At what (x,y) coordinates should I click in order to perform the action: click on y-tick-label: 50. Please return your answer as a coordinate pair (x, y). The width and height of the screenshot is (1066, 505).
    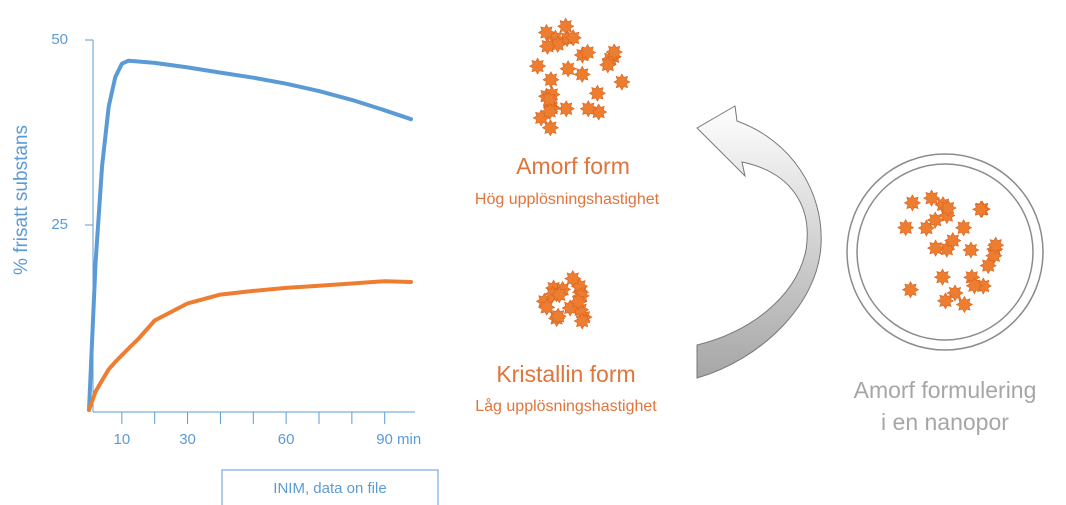
    Looking at the image, I should click on (59, 39).